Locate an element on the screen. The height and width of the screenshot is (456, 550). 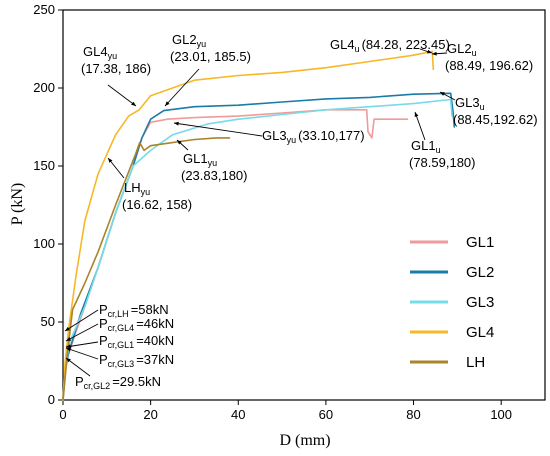
legend: GL1 GL2 GL3 GL4 LH is located at coordinates (452, 302).